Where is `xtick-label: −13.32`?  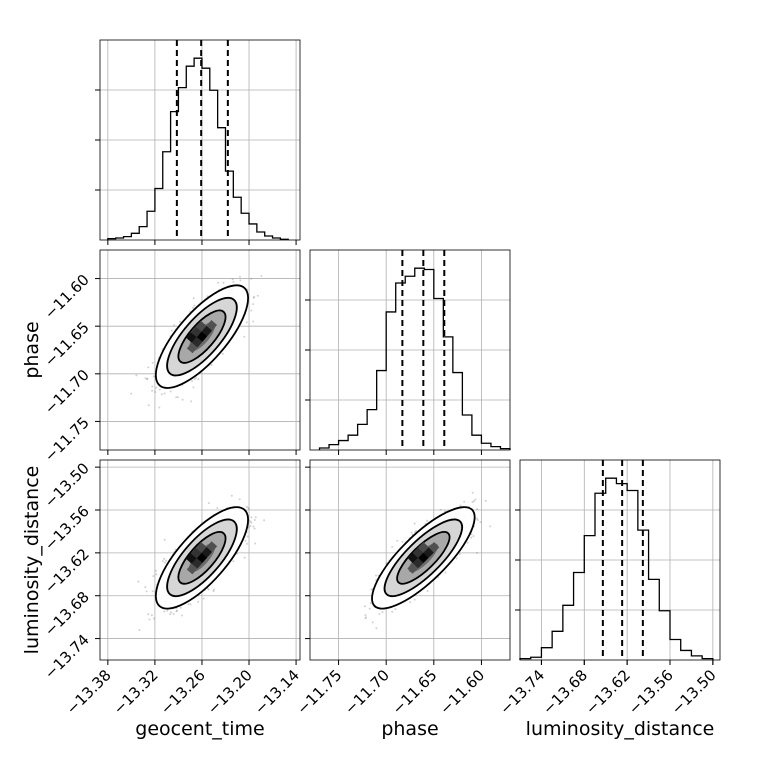 xtick-label: −13.32 is located at coordinates (136, 692).